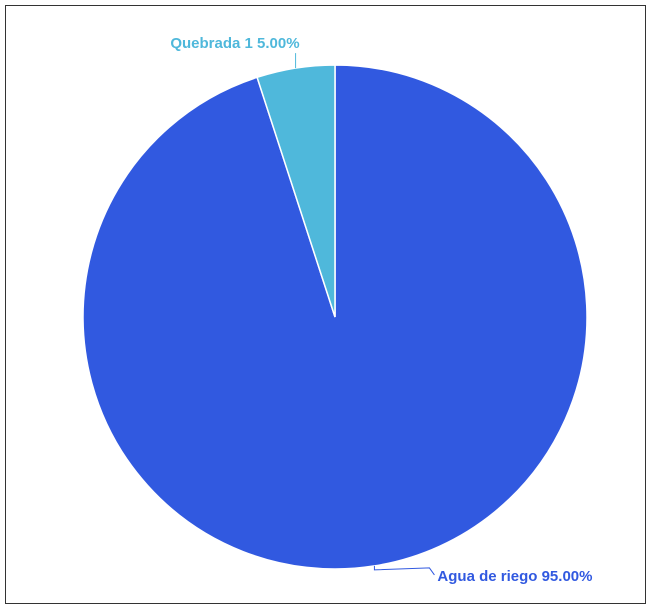  What do you see at coordinates (234, 43) in the screenshot?
I see `slice-label-quebrada-1: Quebrada 1 5.00%` at bounding box center [234, 43].